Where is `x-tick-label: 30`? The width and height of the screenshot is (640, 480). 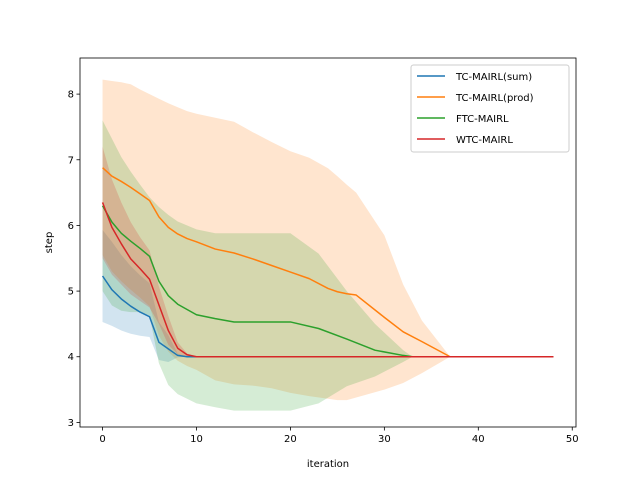 x-tick-label: 30 is located at coordinates (384, 439).